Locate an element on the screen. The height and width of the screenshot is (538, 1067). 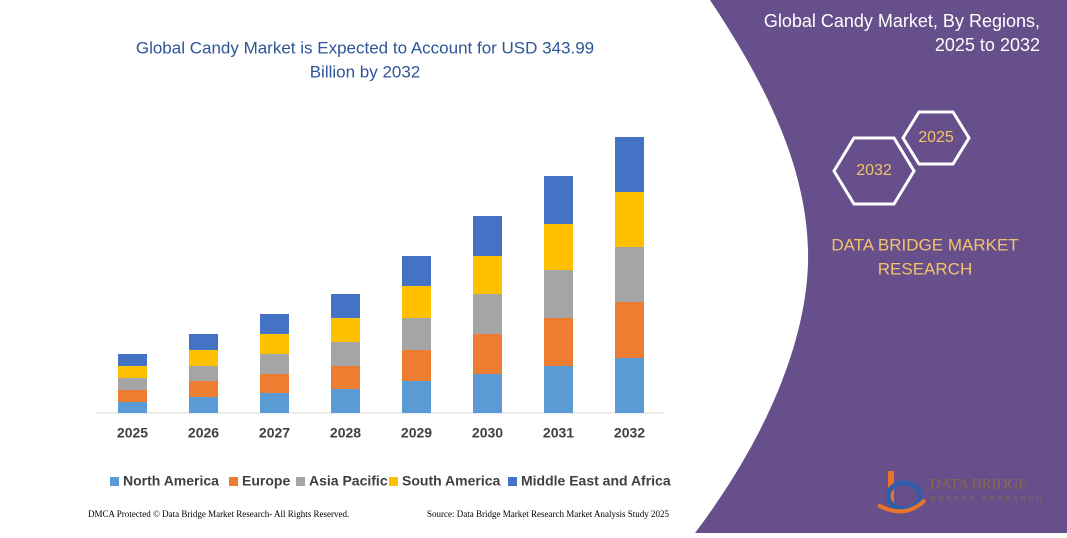
legend-label: Asia Pacific is located at coordinates (348, 481).